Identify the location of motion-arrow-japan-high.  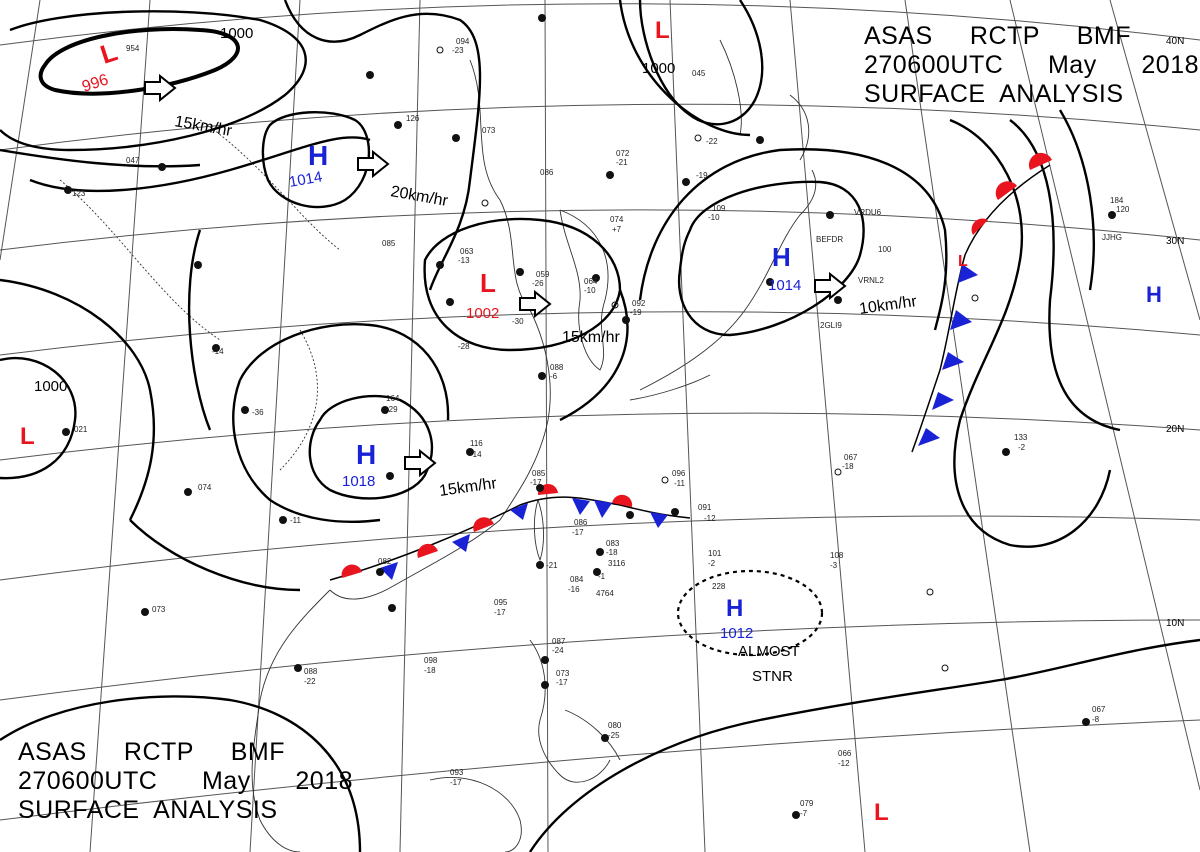
(830, 286).